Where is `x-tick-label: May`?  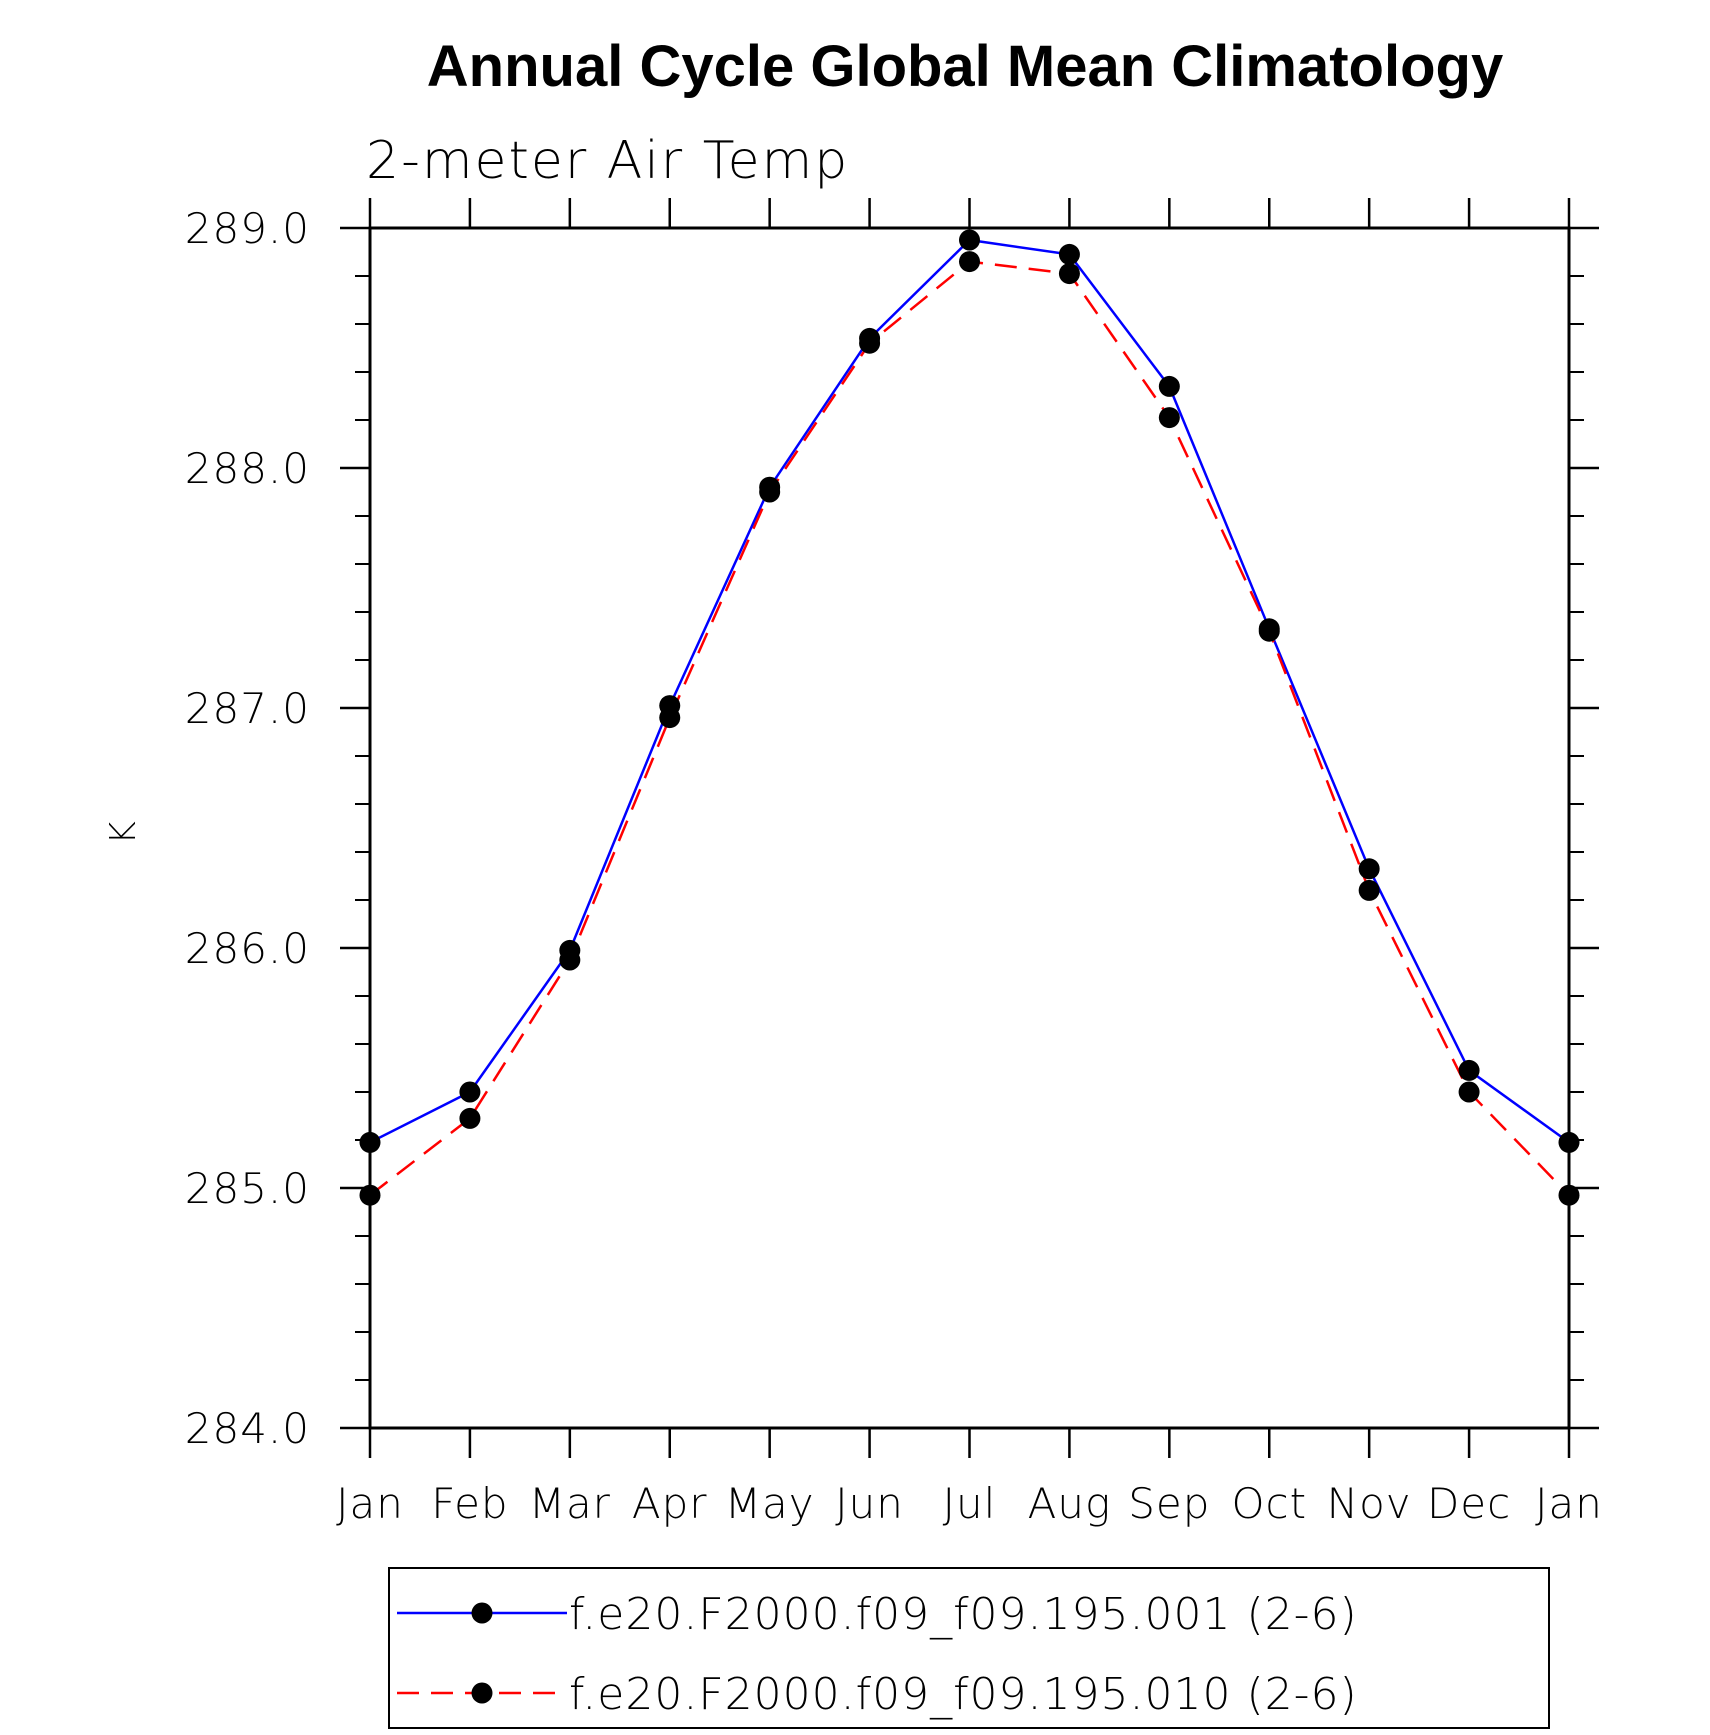 x-tick-label: May is located at coordinates (770, 1503).